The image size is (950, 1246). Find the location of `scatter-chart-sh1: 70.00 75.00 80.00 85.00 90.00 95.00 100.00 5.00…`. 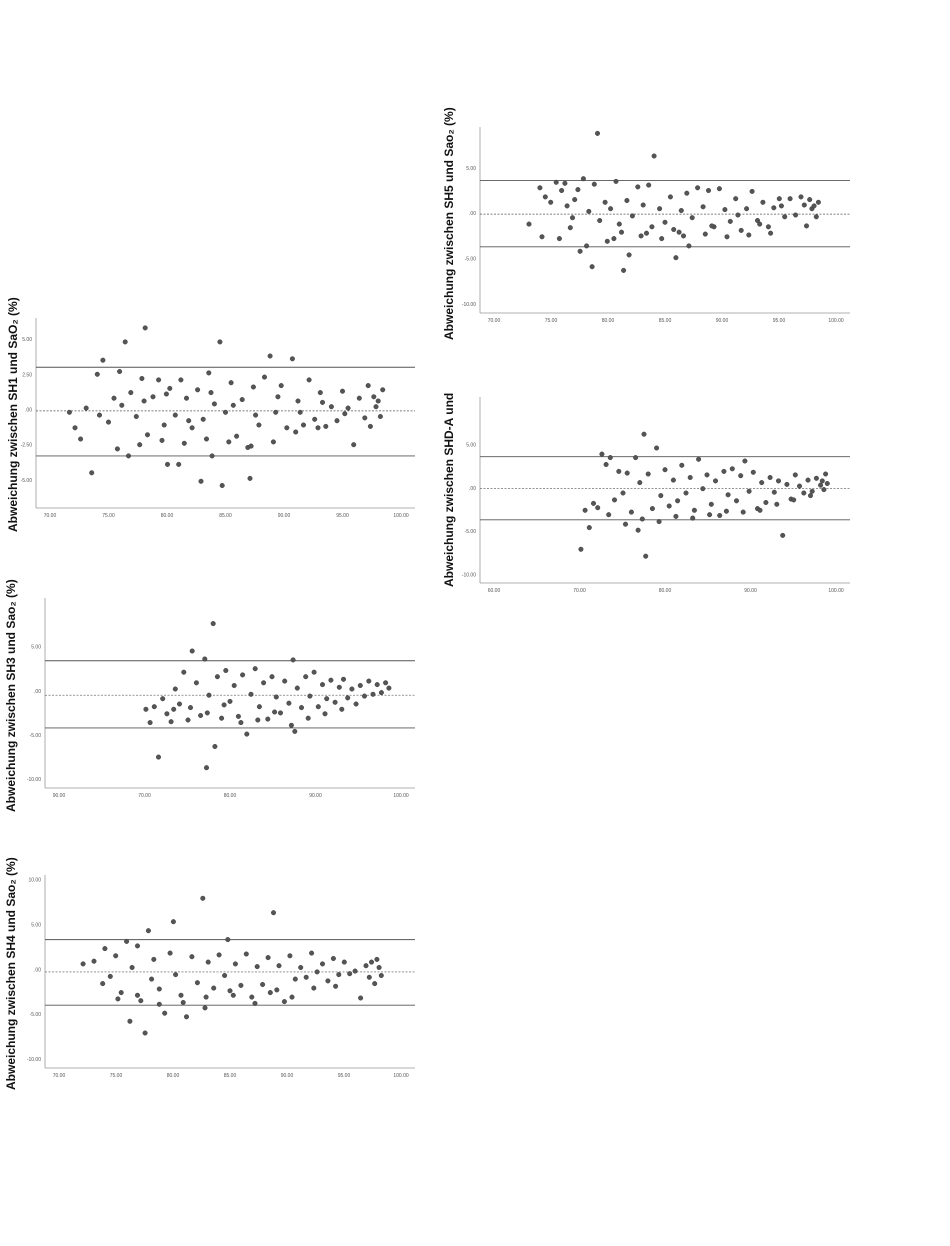

scatter-chart-sh1: 70.00 75.00 80.00 85.00 90.00 95.00 100.00 5.00… is located at coordinates (218, 418).